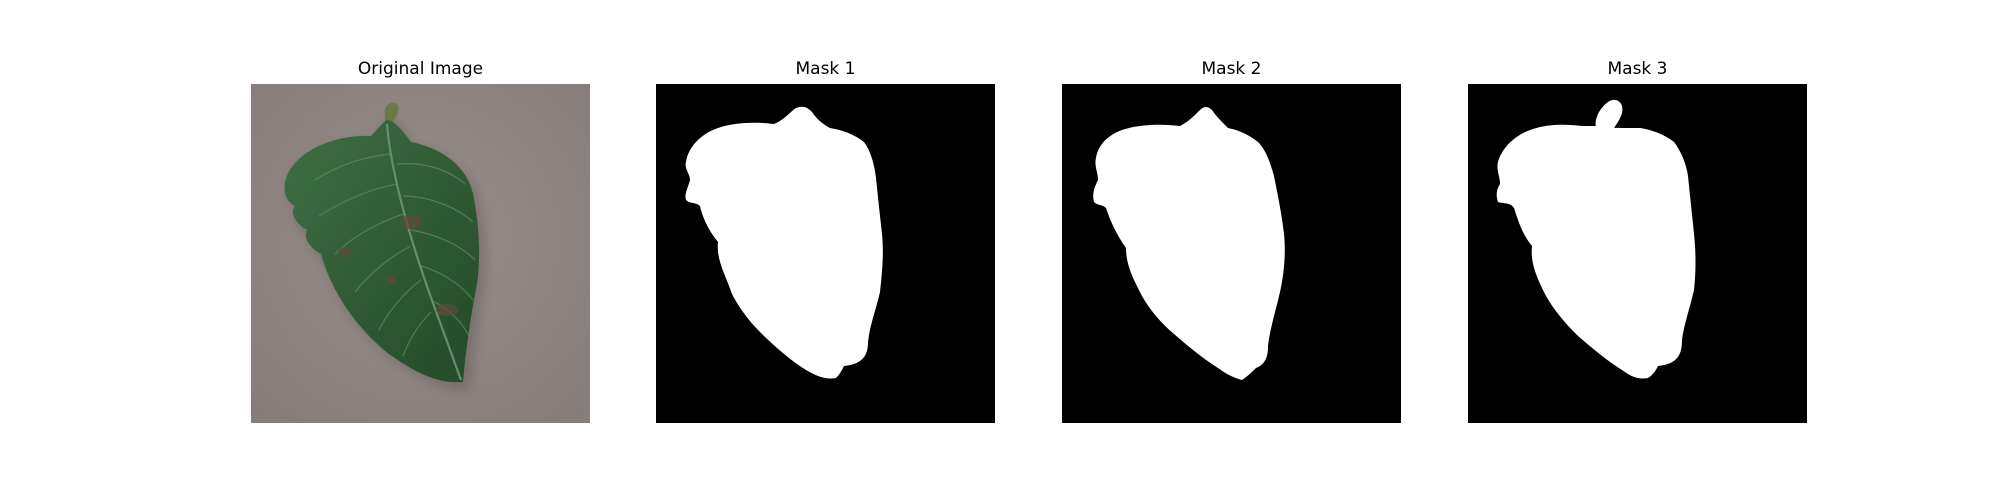 The height and width of the screenshot is (500, 2000). I want to click on leaf-veins, so click(395, 255).